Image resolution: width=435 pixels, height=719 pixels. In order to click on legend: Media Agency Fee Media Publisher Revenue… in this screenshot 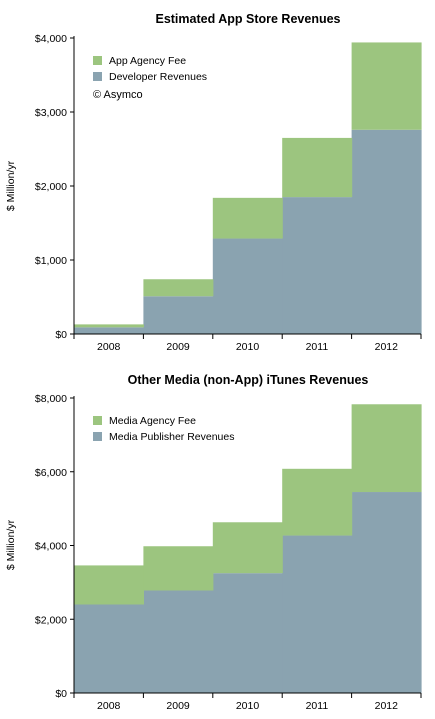, I will do `click(164, 429)`.